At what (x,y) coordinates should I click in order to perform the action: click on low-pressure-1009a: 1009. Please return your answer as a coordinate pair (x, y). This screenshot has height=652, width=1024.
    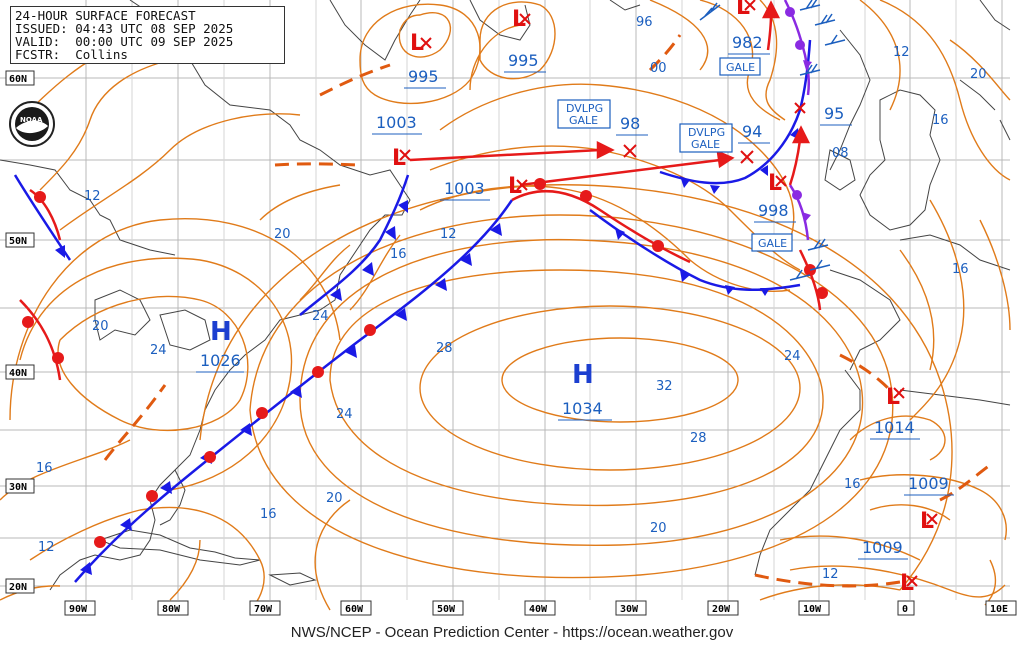
    Looking at the image, I should click on (928, 483).